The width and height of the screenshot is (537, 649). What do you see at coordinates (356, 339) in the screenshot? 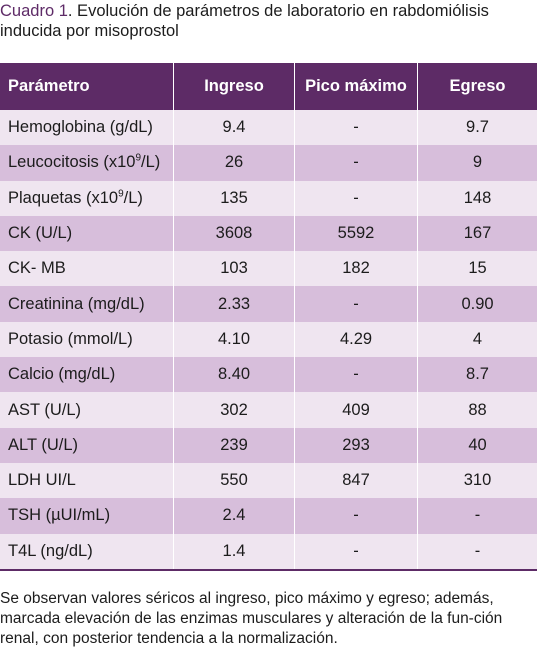
I see `cell-pico: 4.29` at bounding box center [356, 339].